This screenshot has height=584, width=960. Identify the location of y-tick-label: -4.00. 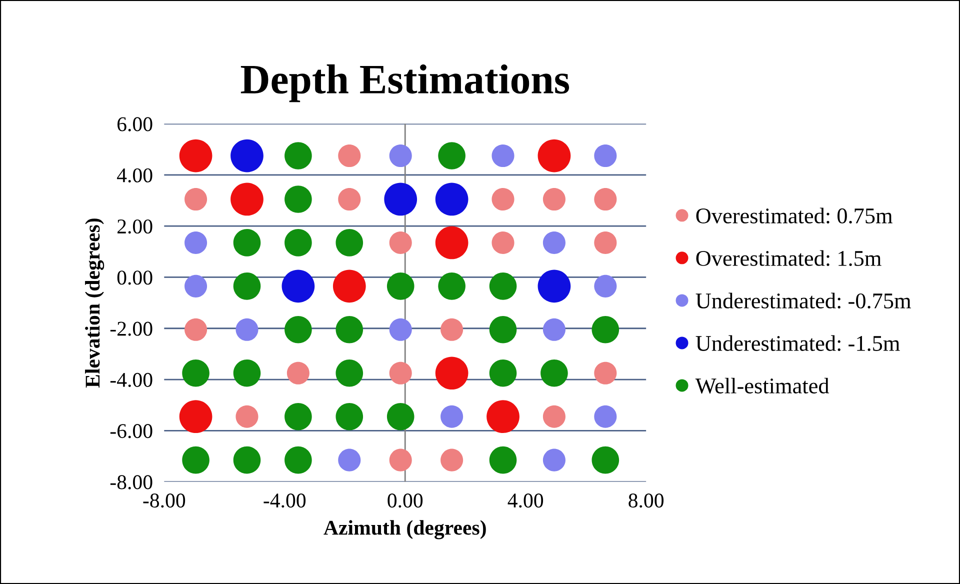
(131, 380).